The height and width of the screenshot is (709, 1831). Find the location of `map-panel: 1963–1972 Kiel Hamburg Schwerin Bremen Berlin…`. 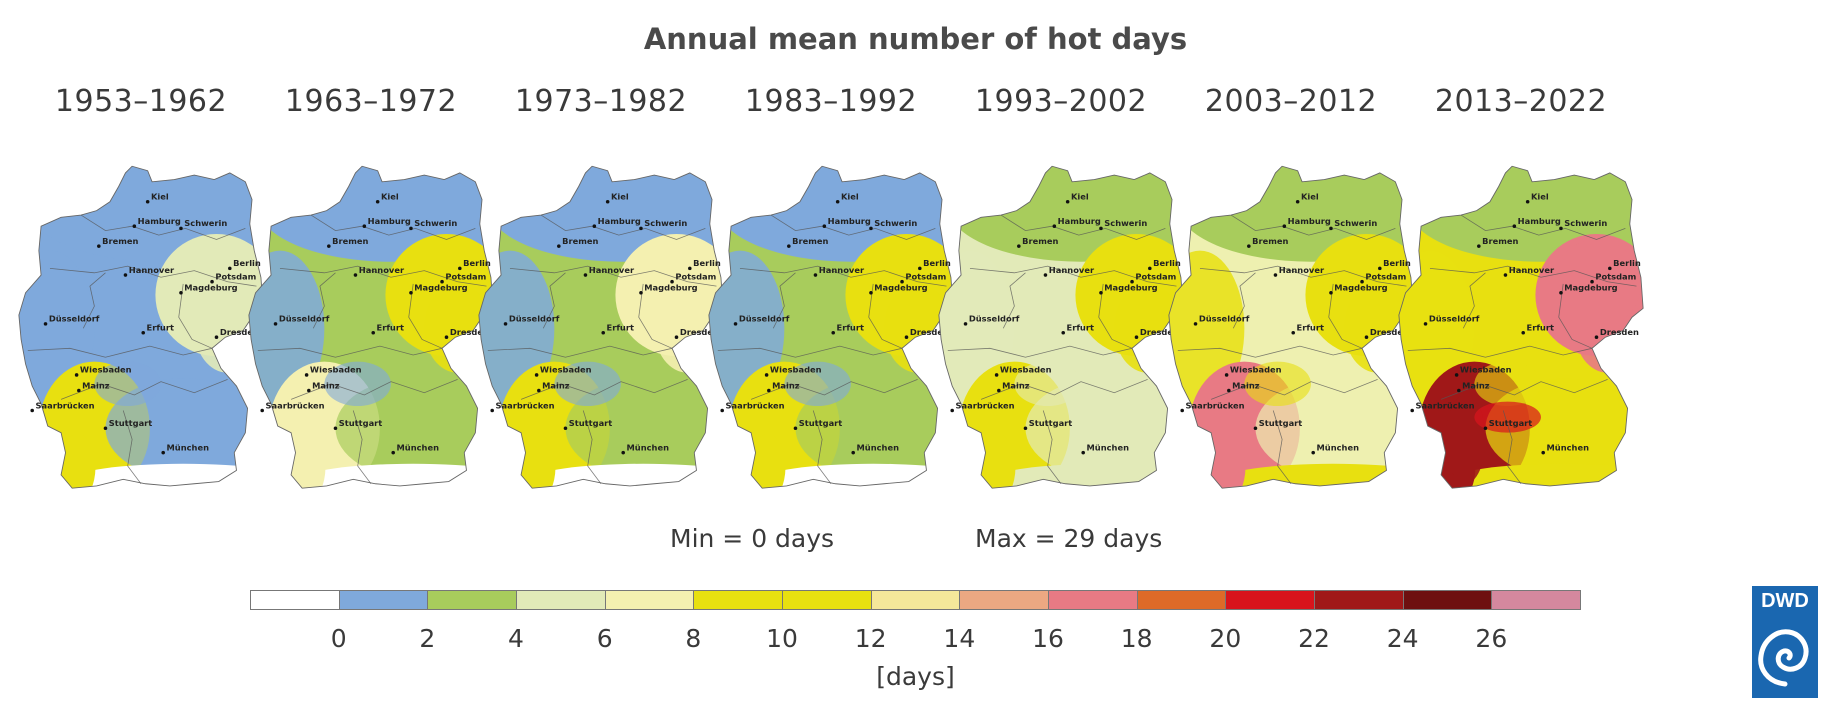

map-panel: 1963–1972 Kiel Hamburg Schwerin Bremen Berlin… is located at coordinates (371, 288).